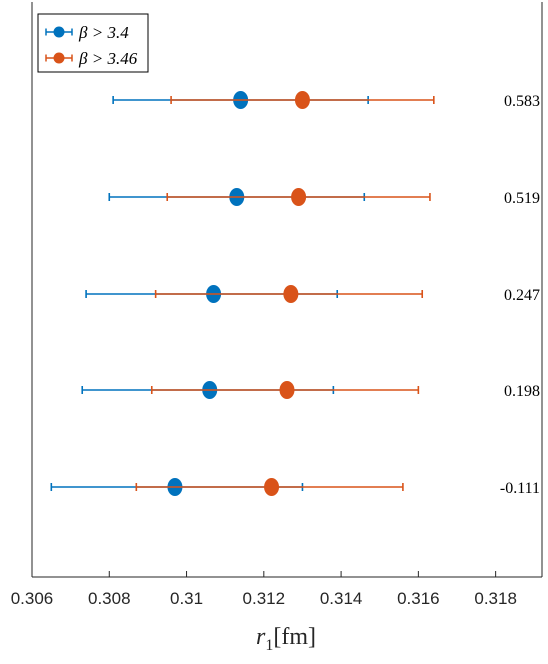 Image resolution: width=548 pixels, height=664 pixels. What do you see at coordinates (109, 598) in the screenshot?
I see `x-tick-label: 0.308` at bounding box center [109, 598].